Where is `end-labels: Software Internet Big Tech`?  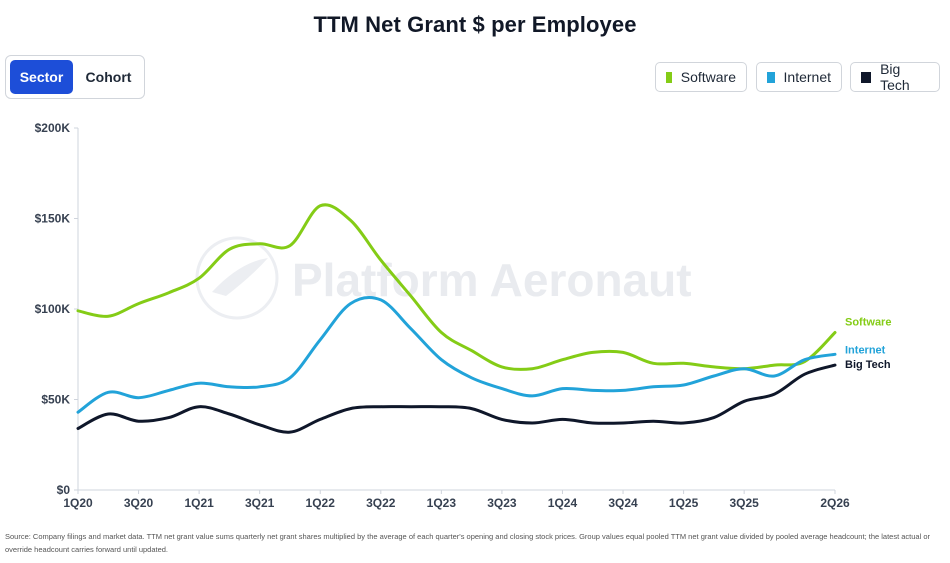 end-labels: Software Internet Big Tech is located at coordinates (868, 344).